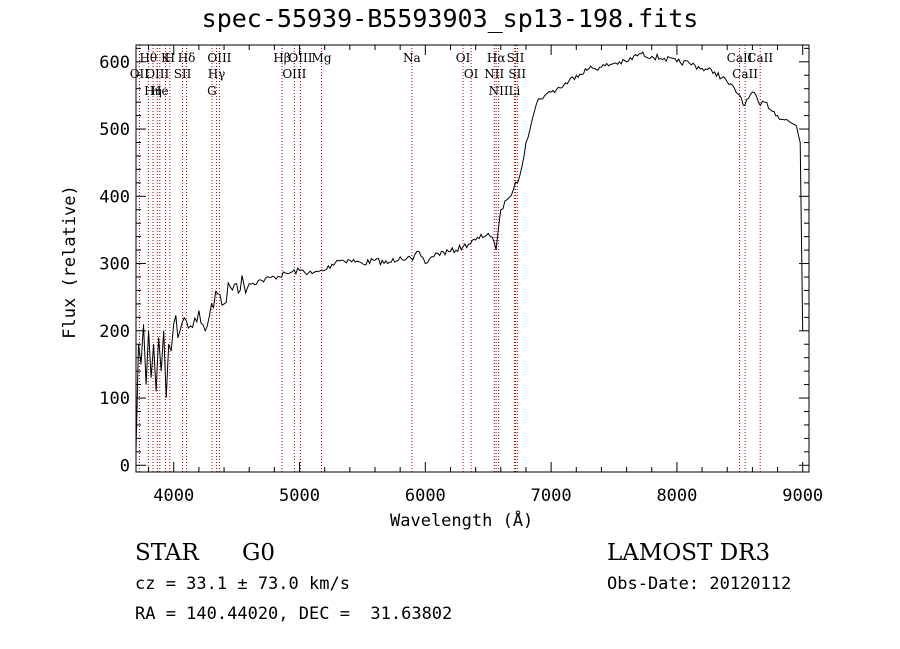 This screenshot has width=900, height=649. Describe the element at coordinates (160, 91) in the screenshot. I see `line-label: He` at that location.